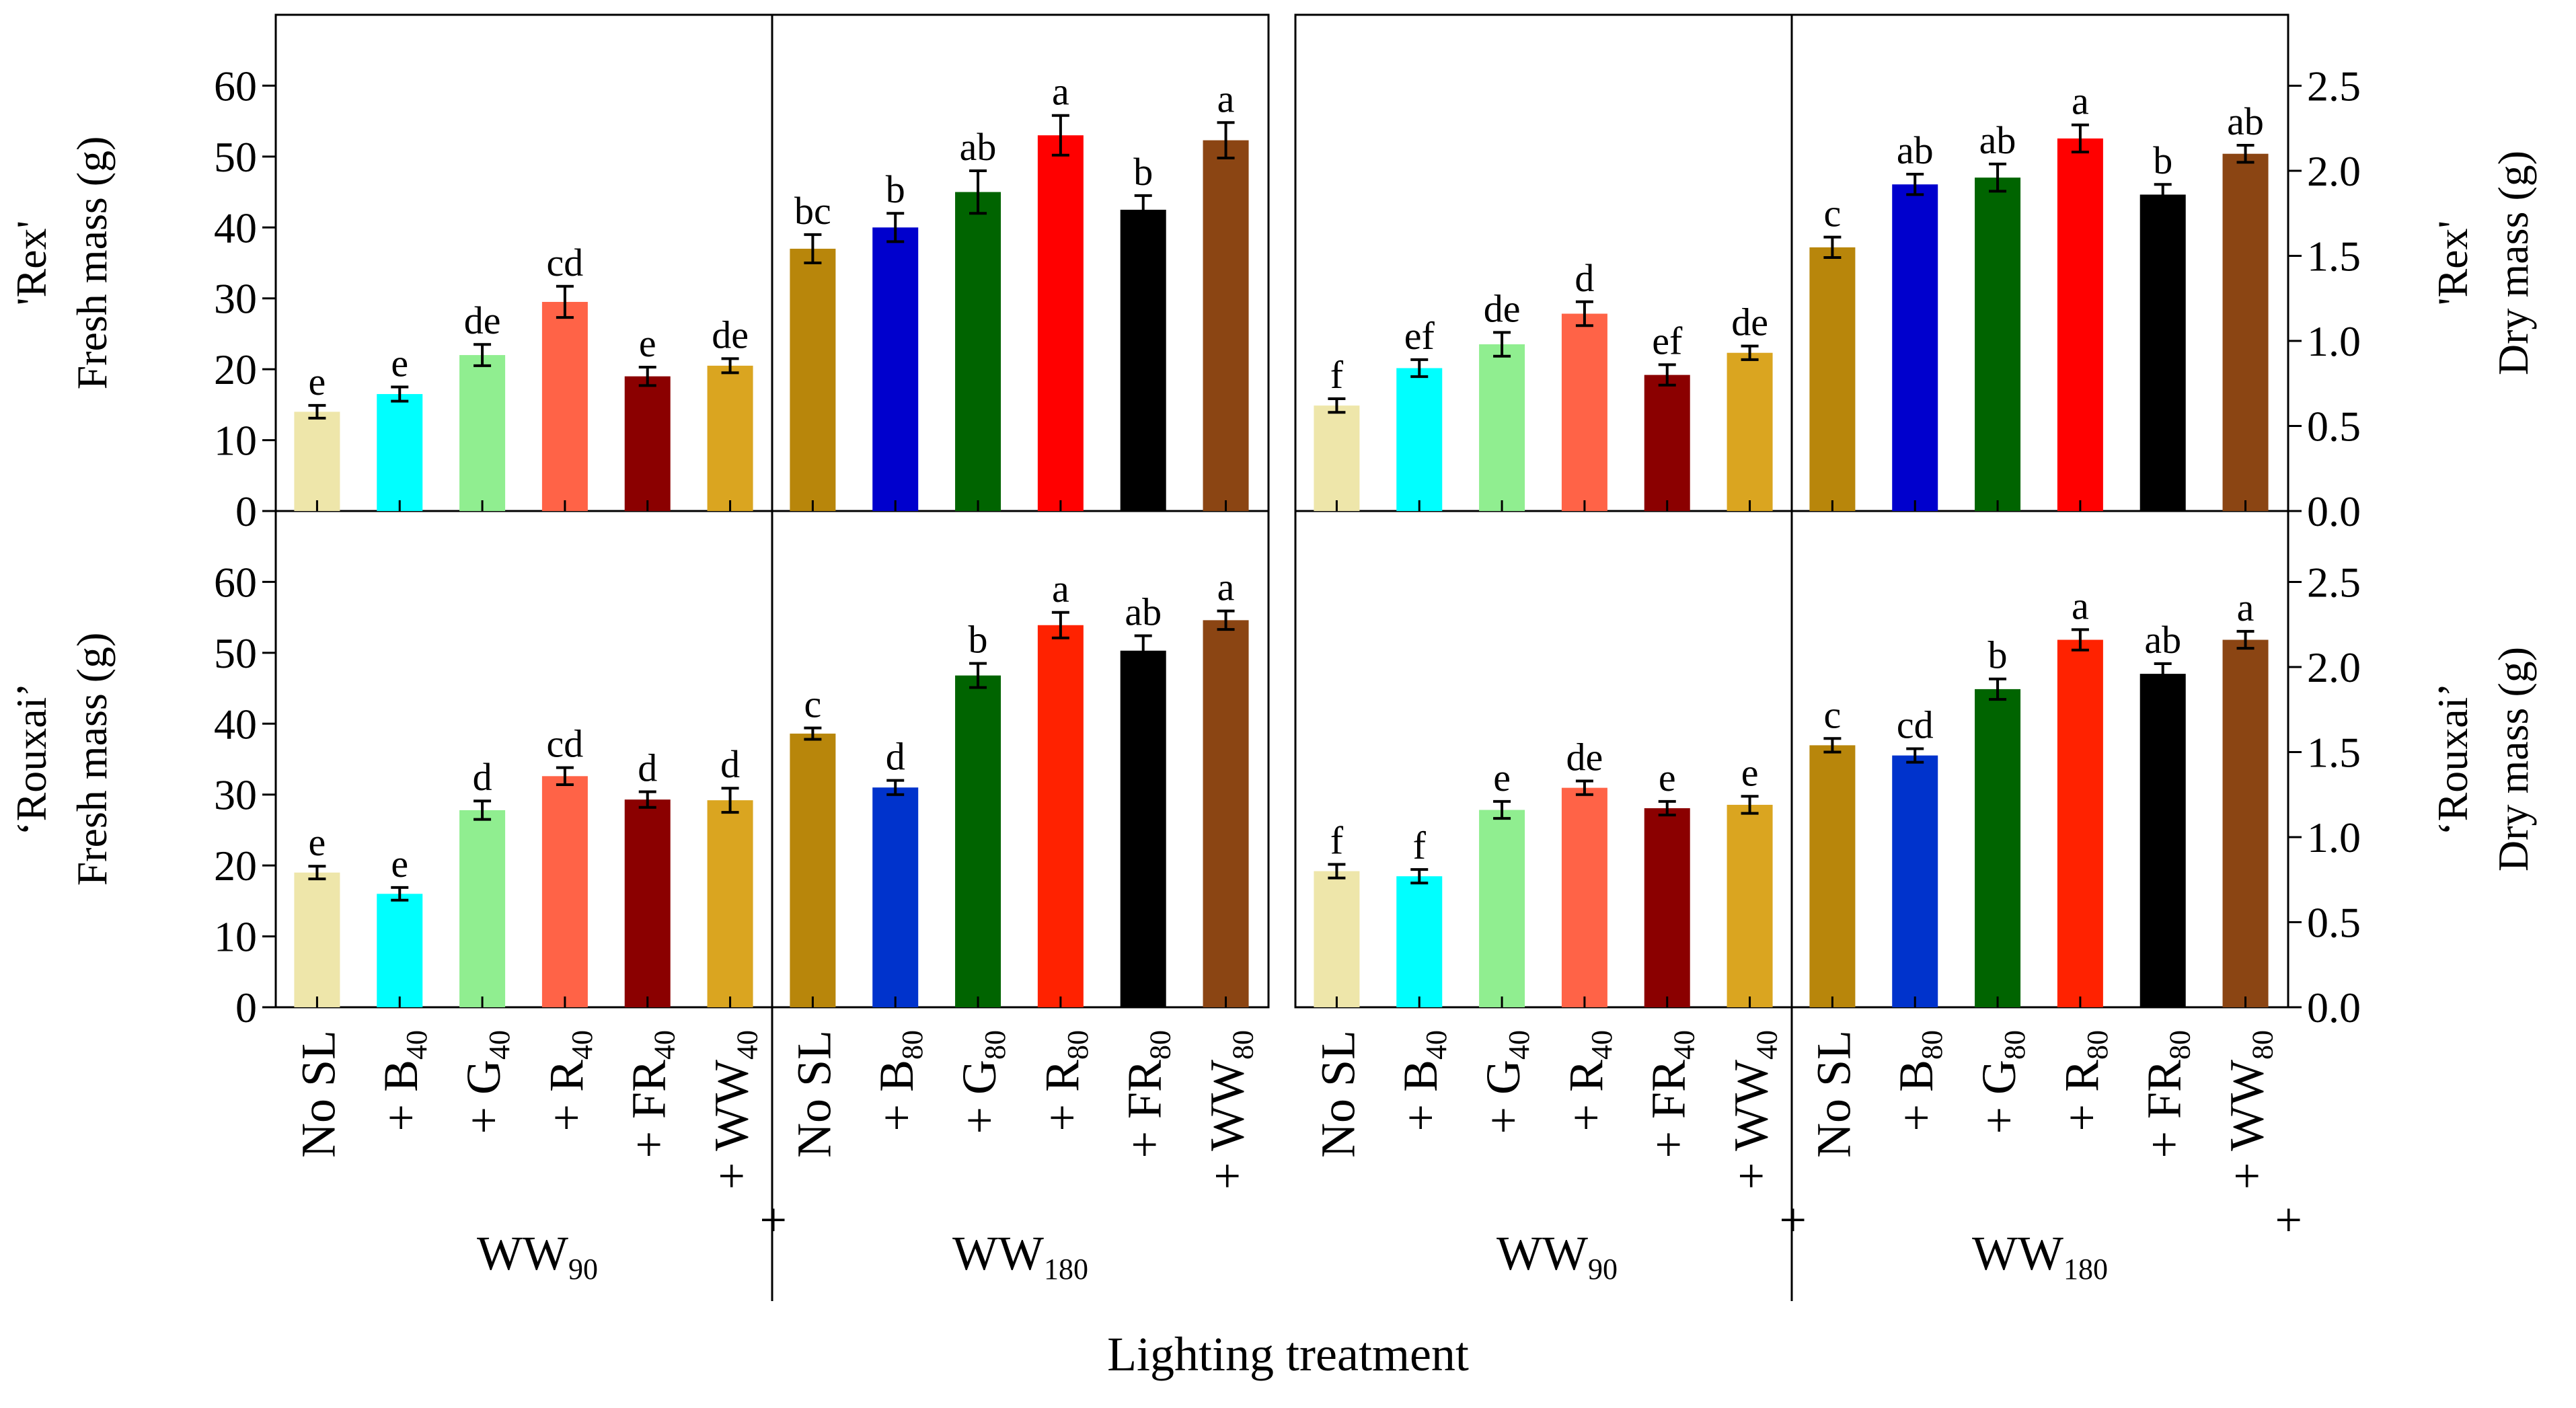 This screenshot has width=2576, height=1408. I want to click on significance-letter: c, so click(1833, 714).